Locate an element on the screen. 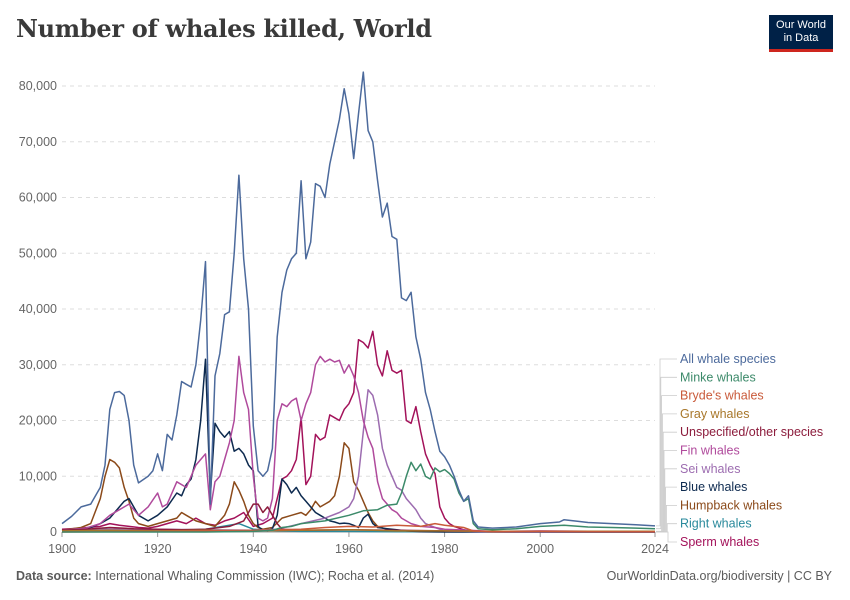  x-tick-label: 2000 is located at coordinates (540, 549).